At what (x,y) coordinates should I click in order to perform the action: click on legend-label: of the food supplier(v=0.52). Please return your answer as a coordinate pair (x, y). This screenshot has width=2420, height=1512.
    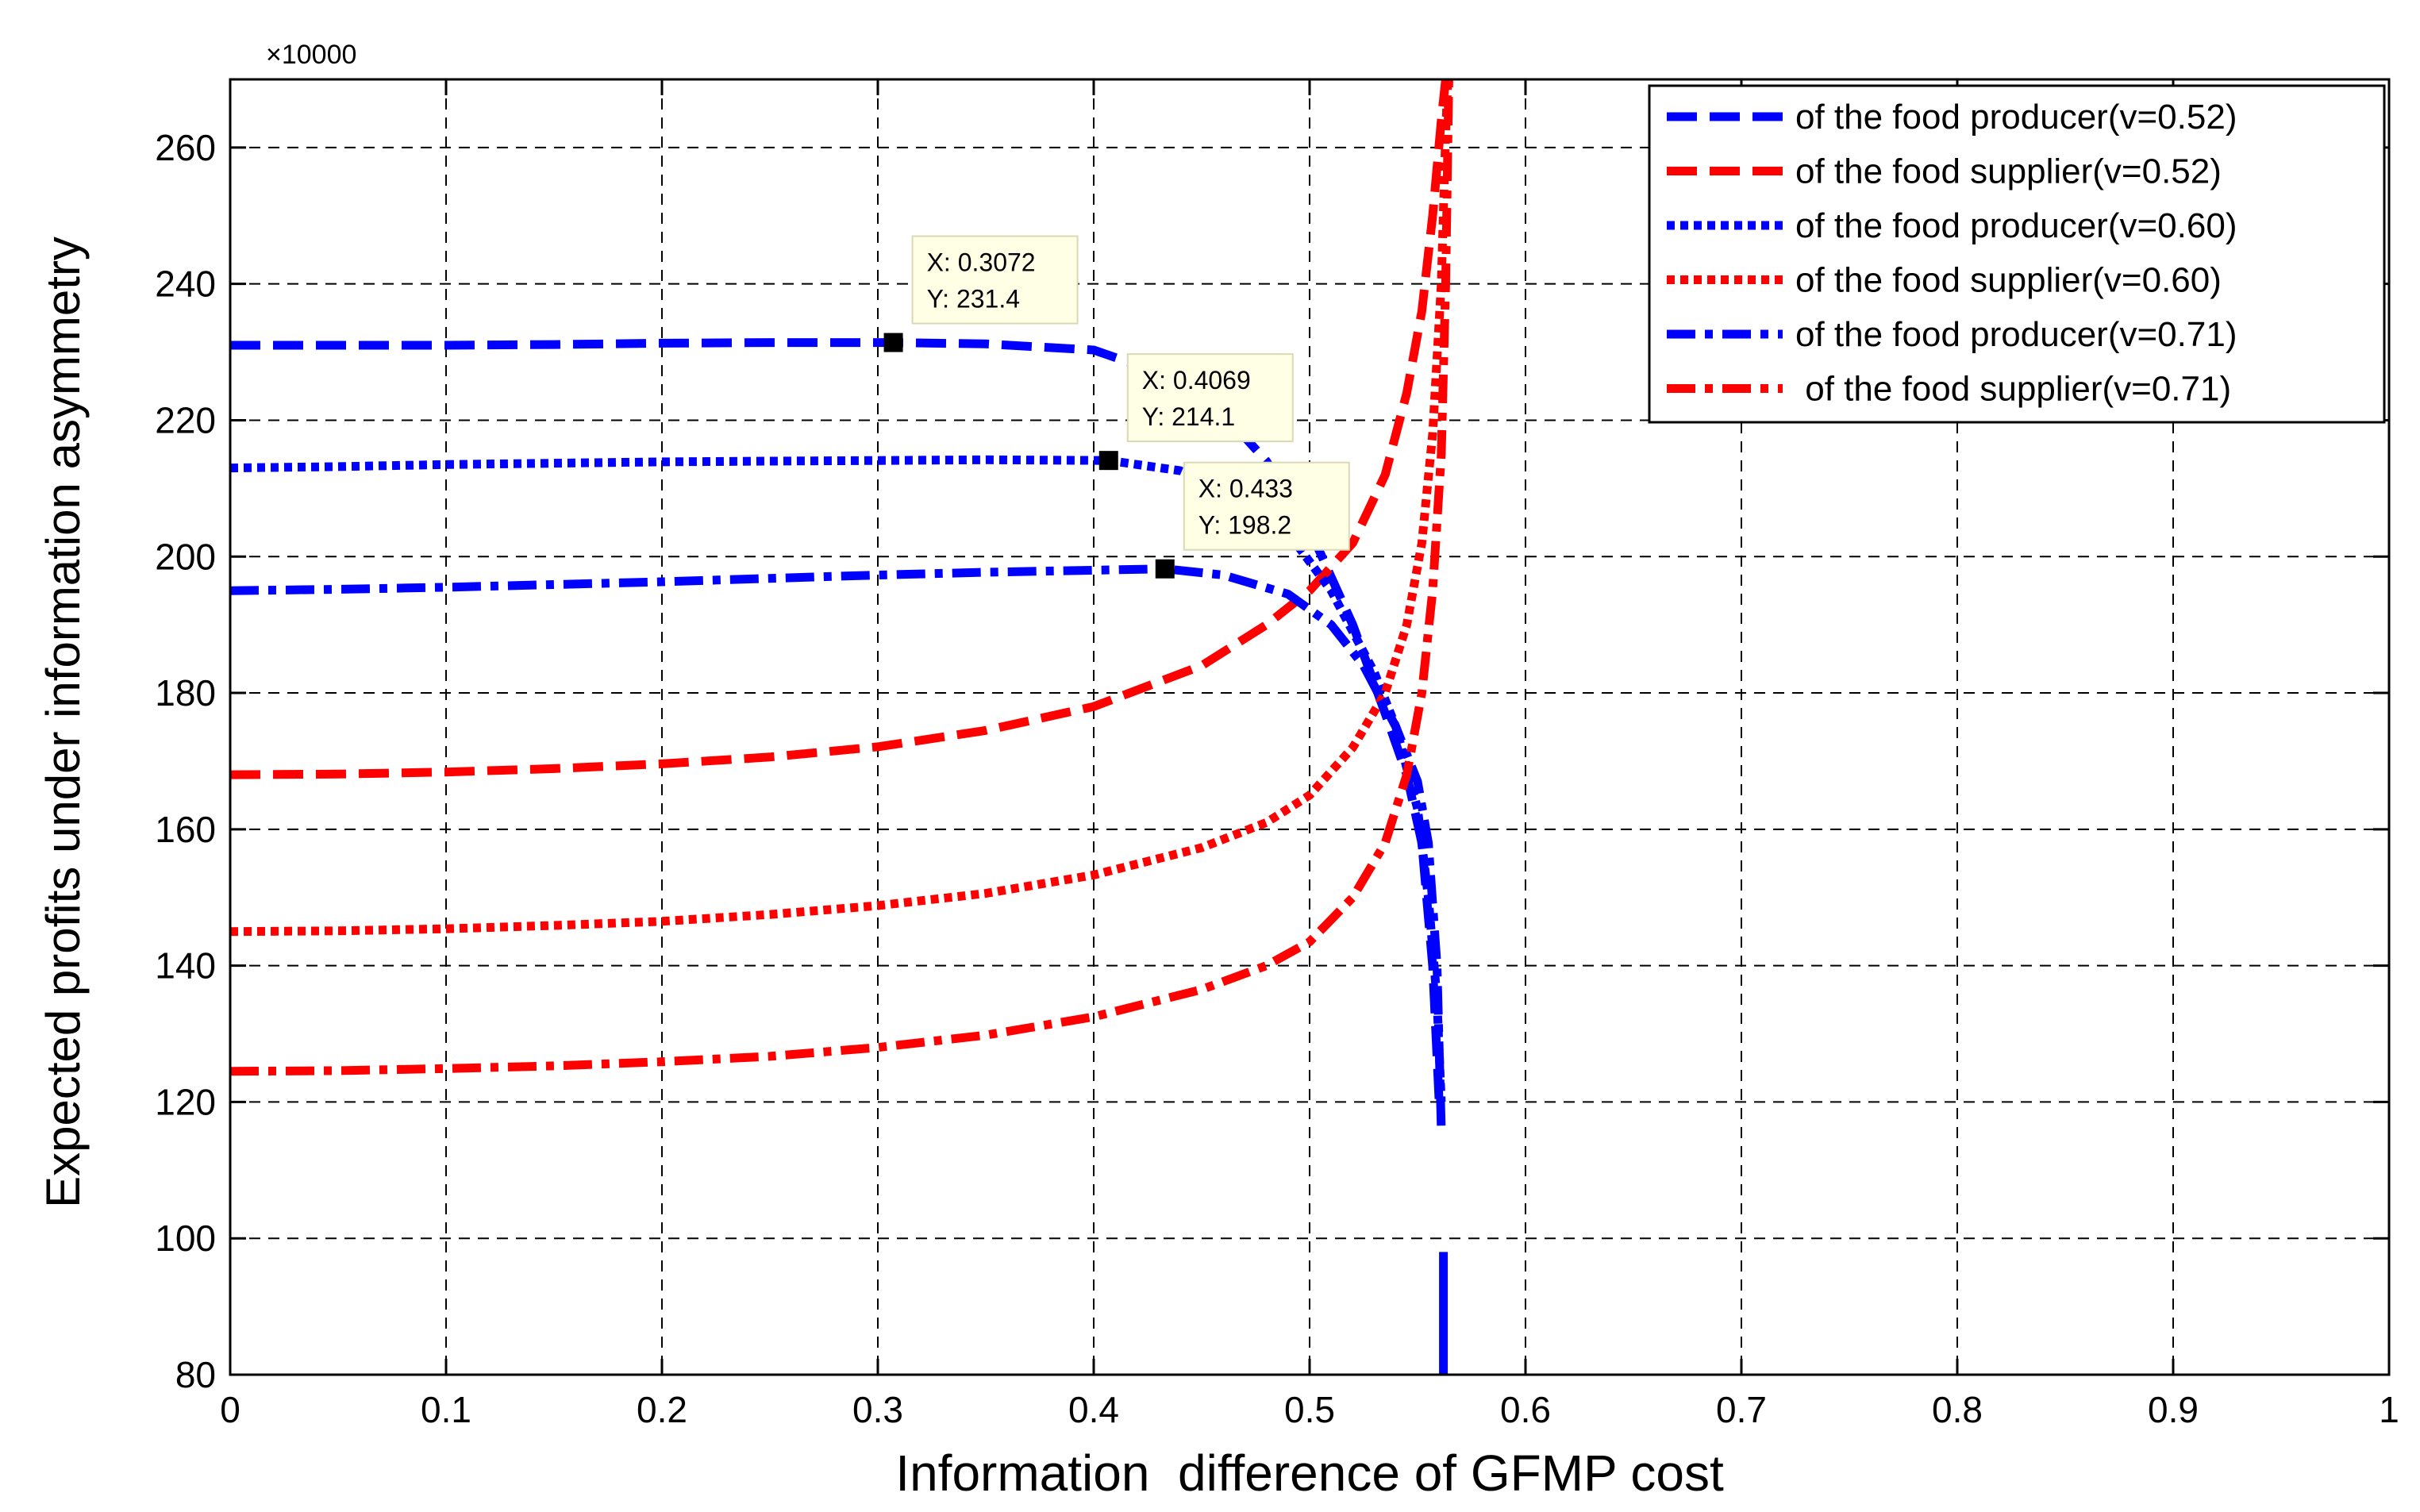
    Looking at the image, I should click on (2008, 171).